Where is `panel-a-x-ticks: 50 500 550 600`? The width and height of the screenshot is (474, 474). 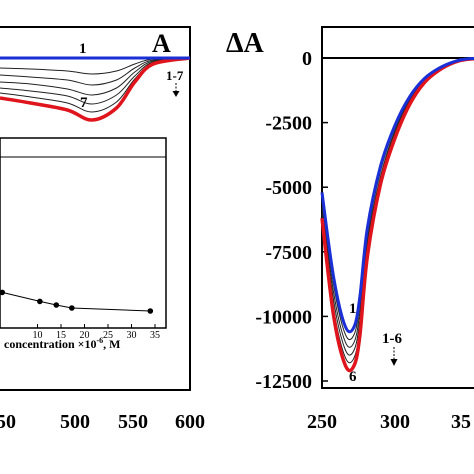
panel-a-x-ticks: 50 500 550 600 is located at coordinates (102, 422).